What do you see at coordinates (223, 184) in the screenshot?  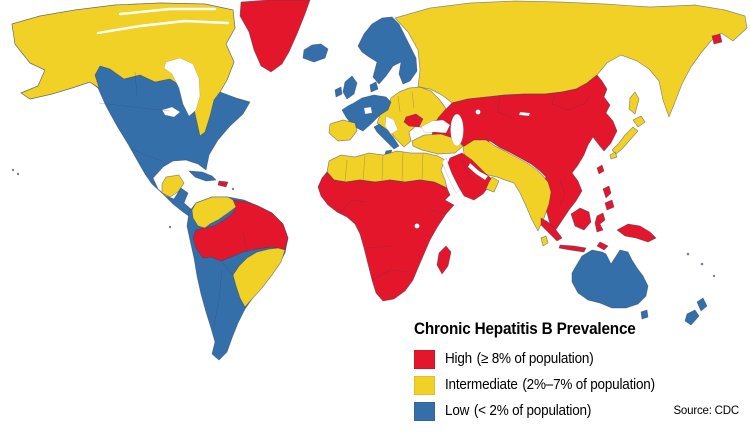 I see `region-hispaniola-area` at bounding box center [223, 184].